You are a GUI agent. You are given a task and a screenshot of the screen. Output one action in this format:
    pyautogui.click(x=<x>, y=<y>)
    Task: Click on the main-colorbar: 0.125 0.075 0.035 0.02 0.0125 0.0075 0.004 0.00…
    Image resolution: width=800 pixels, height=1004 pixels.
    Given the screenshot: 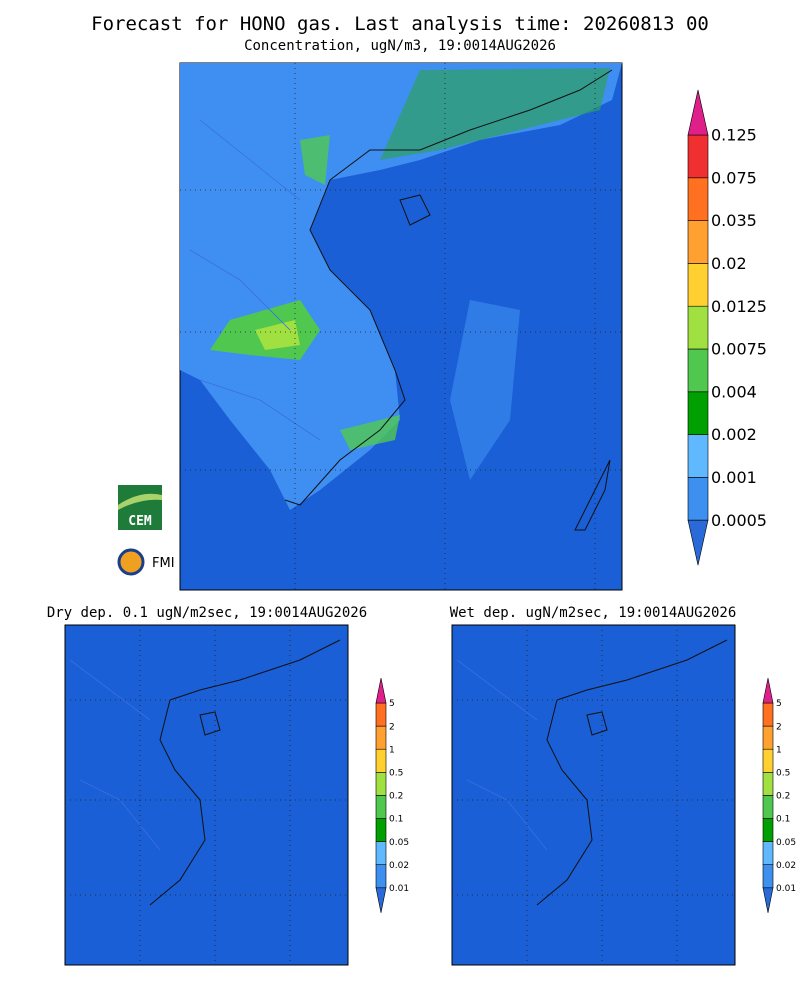 What is the action you would take?
    pyautogui.click(x=727, y=327)
    